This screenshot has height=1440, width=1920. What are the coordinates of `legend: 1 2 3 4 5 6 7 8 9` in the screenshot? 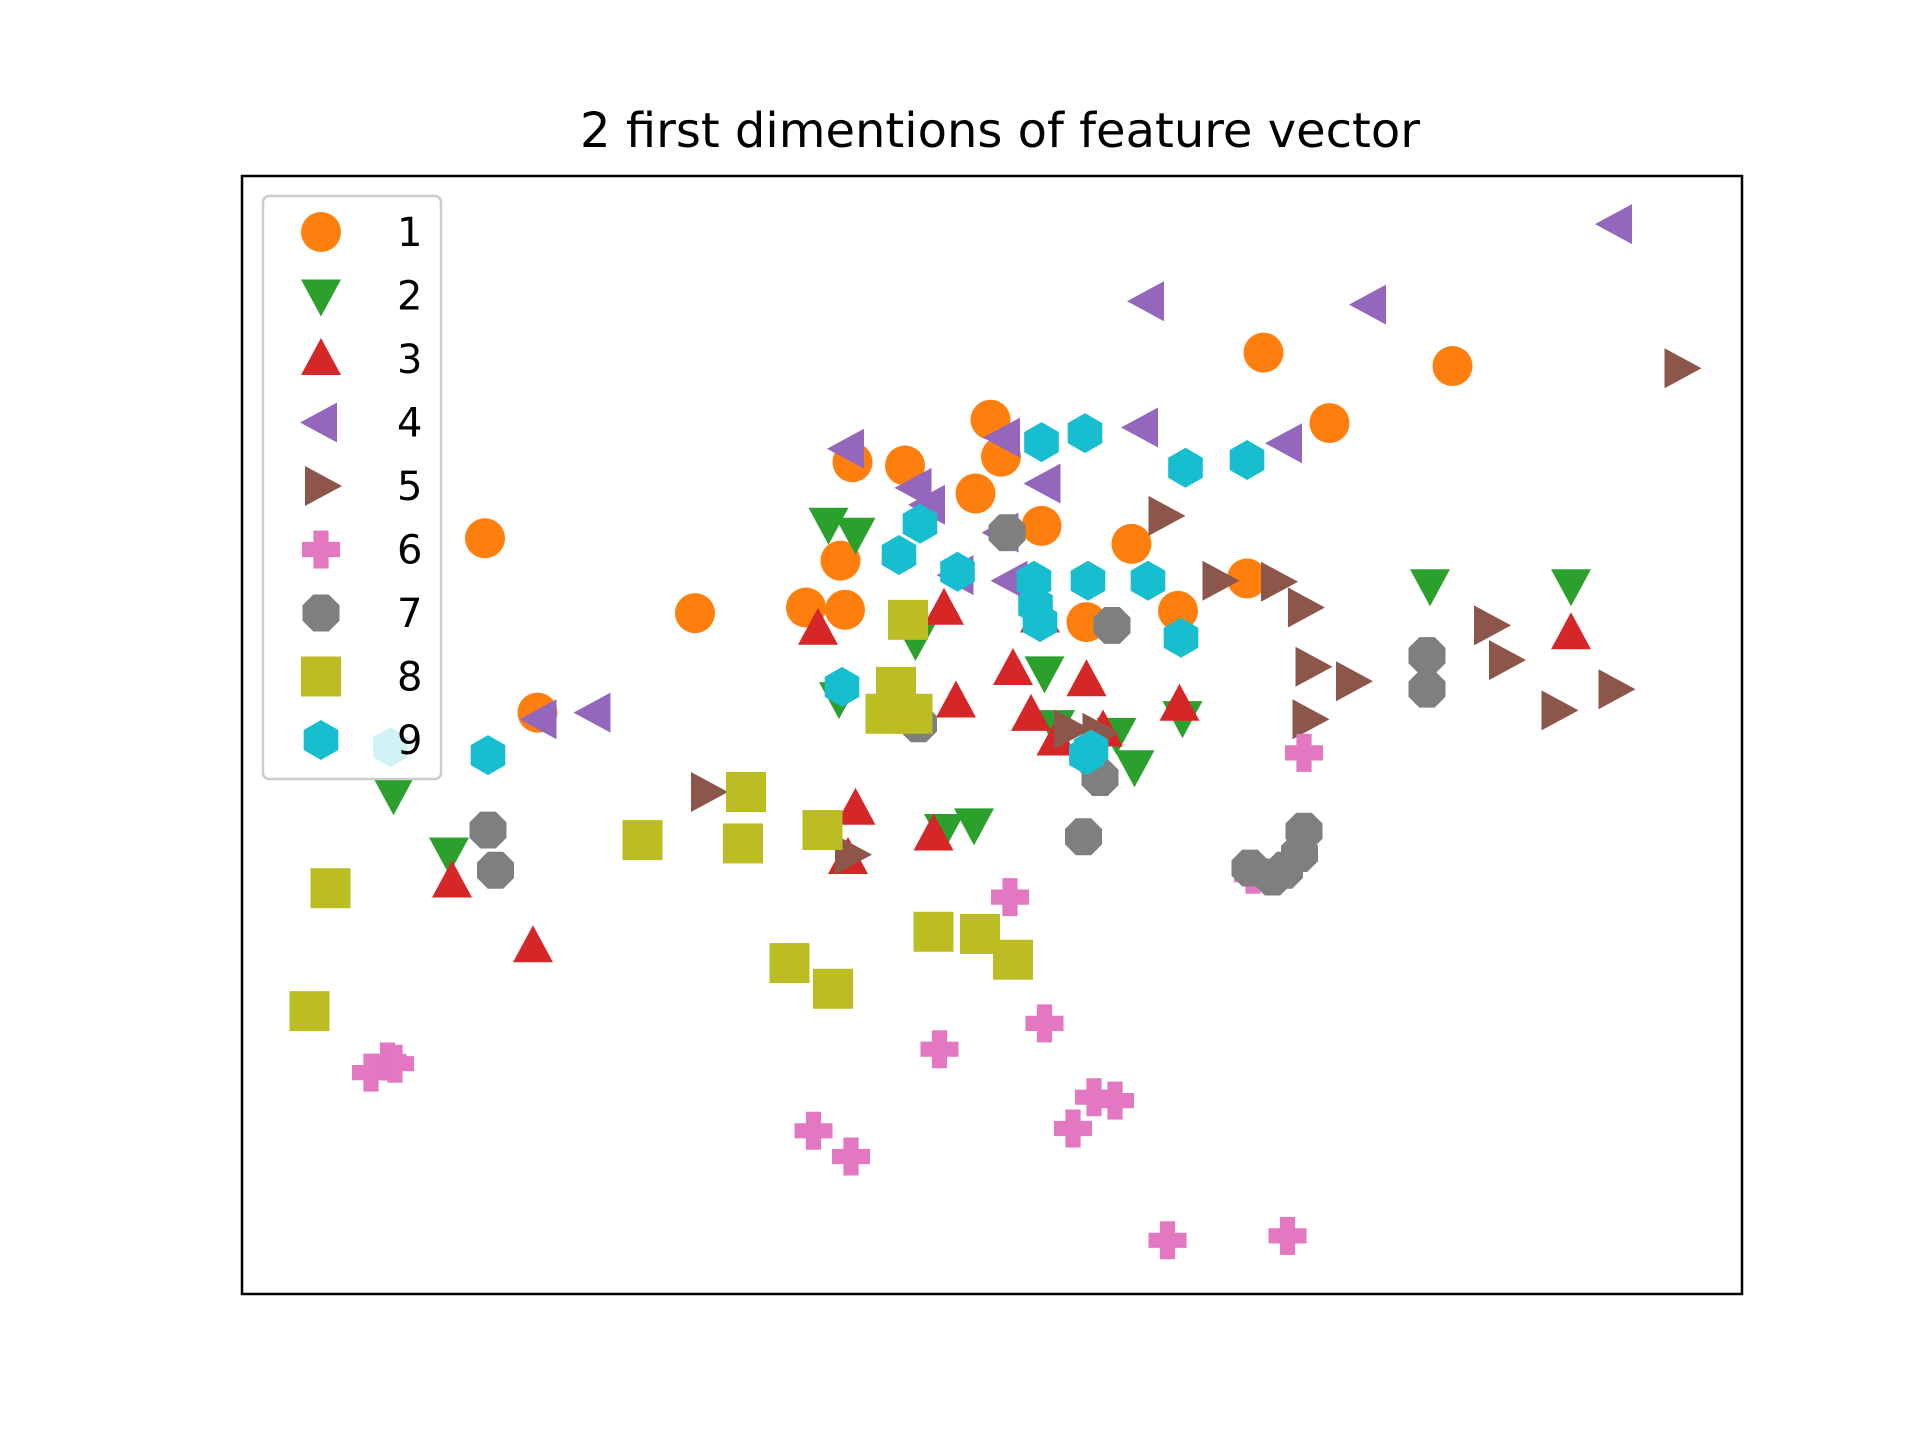 It's located at (352, 487).